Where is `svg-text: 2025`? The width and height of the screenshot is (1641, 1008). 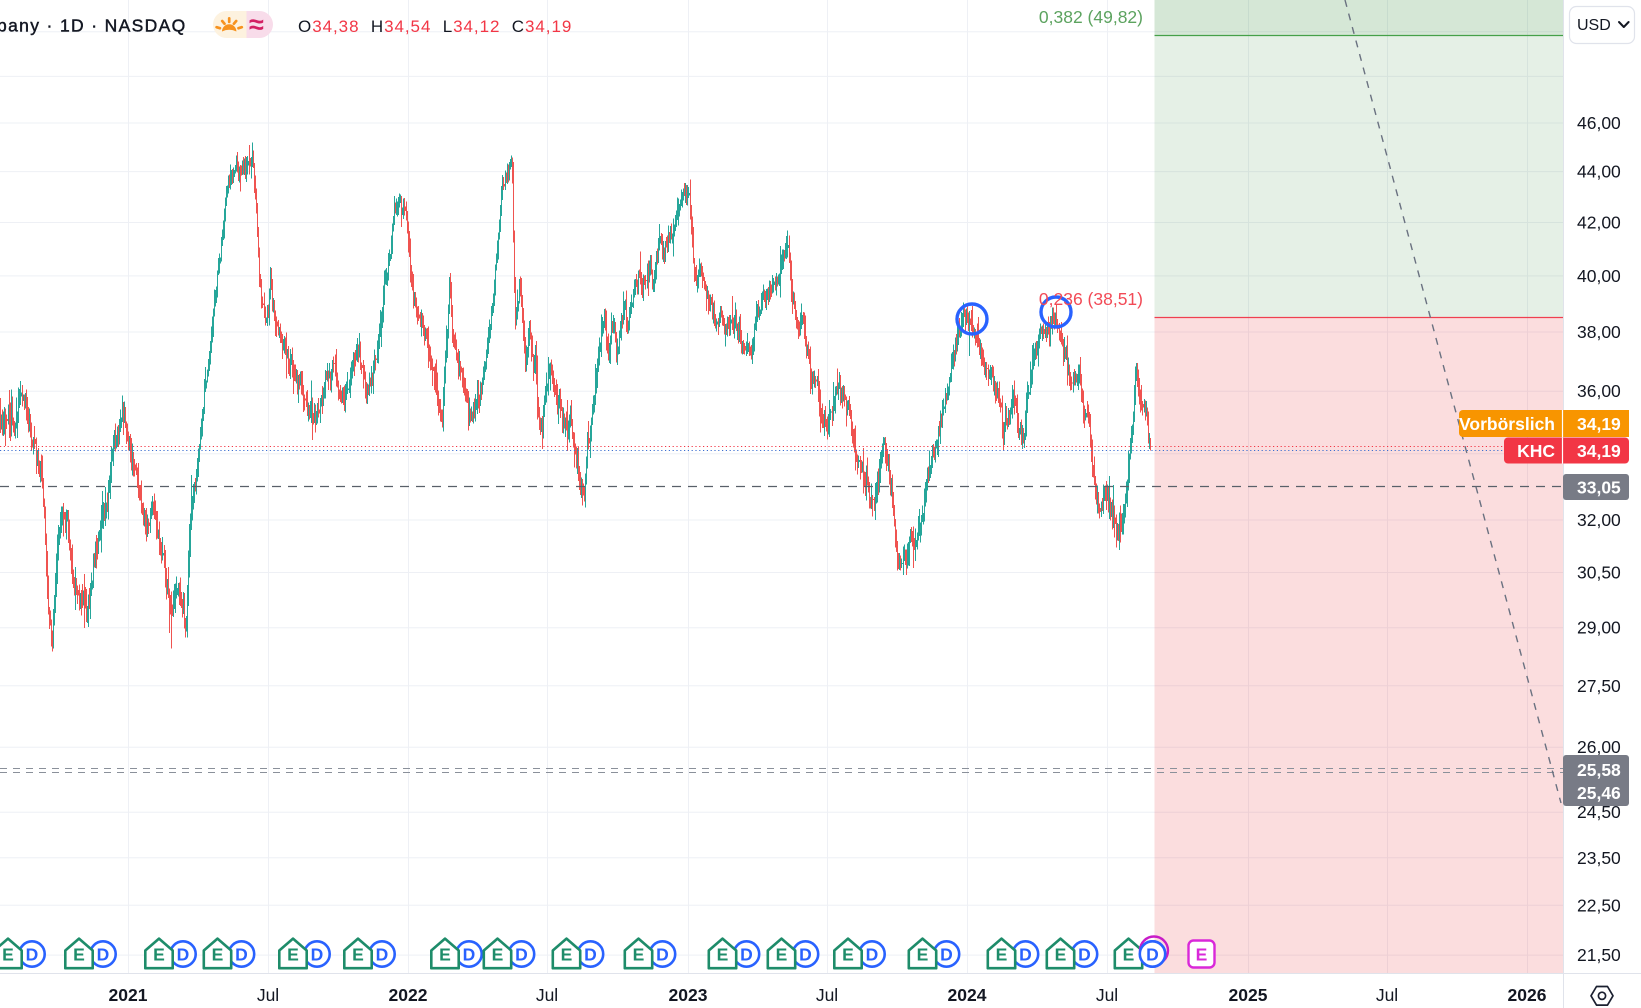 svg-text: 2025 is located at coordinates (1248, 995).